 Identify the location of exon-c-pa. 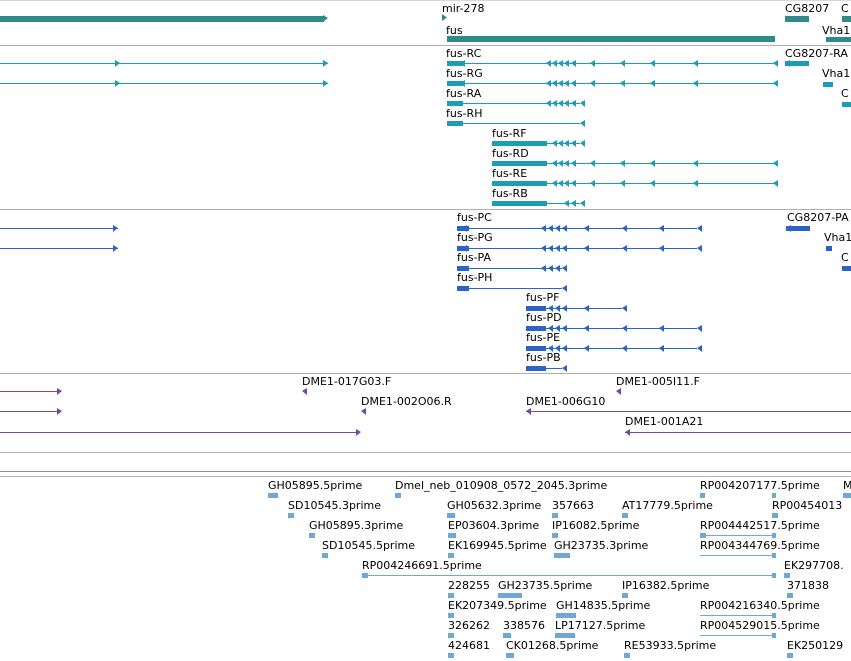
(846, 268).